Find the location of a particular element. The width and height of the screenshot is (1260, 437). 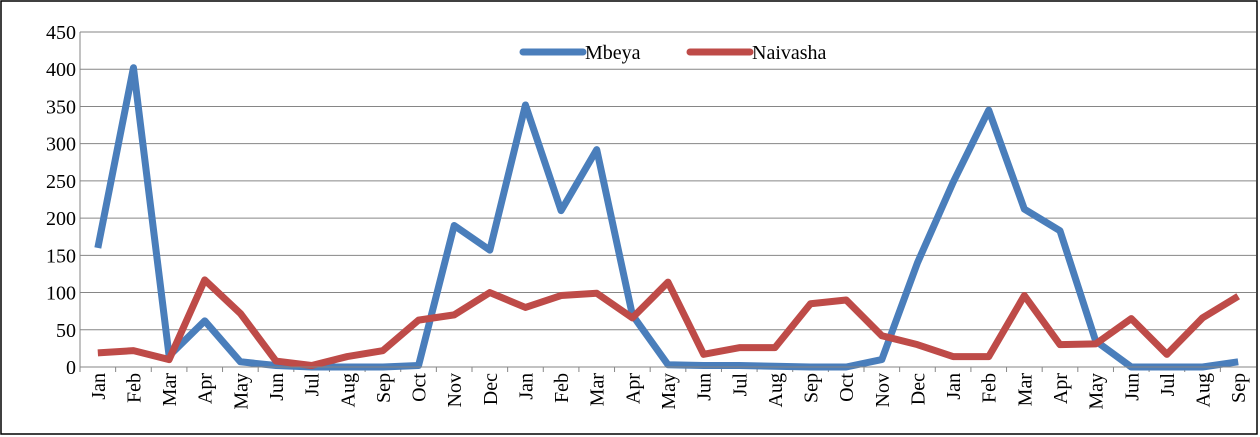

legend-label: Naivasha is located at coordinates (789, 53).